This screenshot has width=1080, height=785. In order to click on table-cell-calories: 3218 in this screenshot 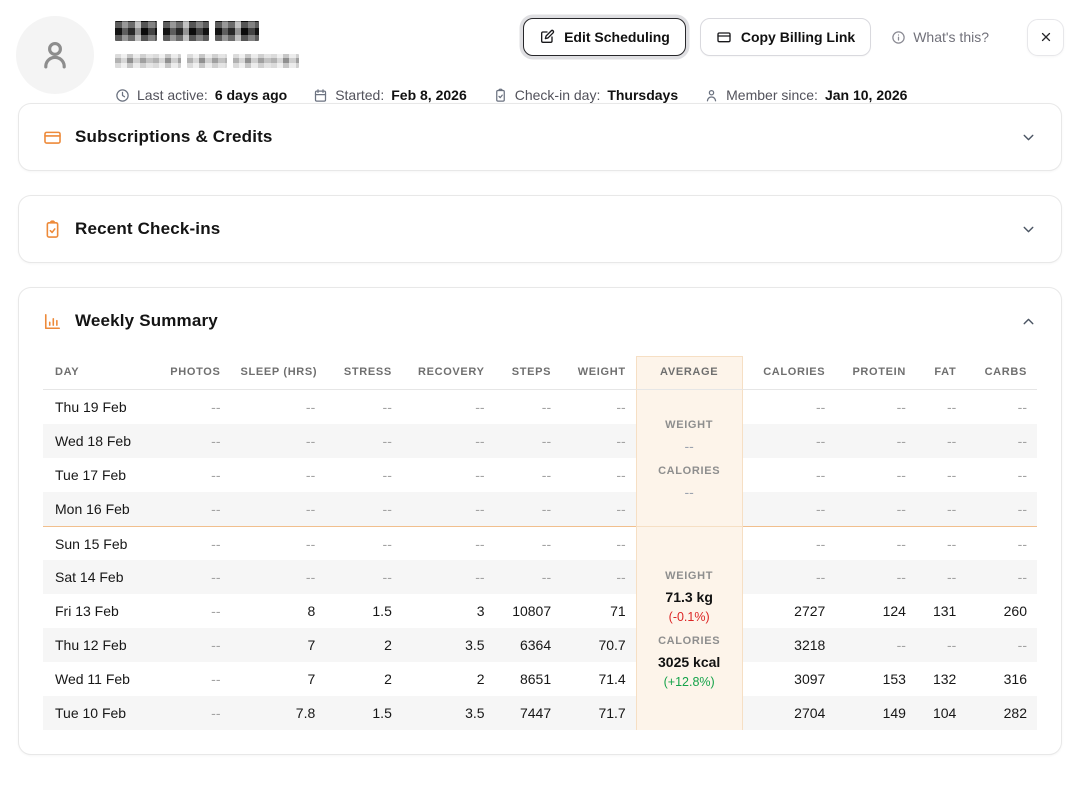, I will do `click(789, 645)`.